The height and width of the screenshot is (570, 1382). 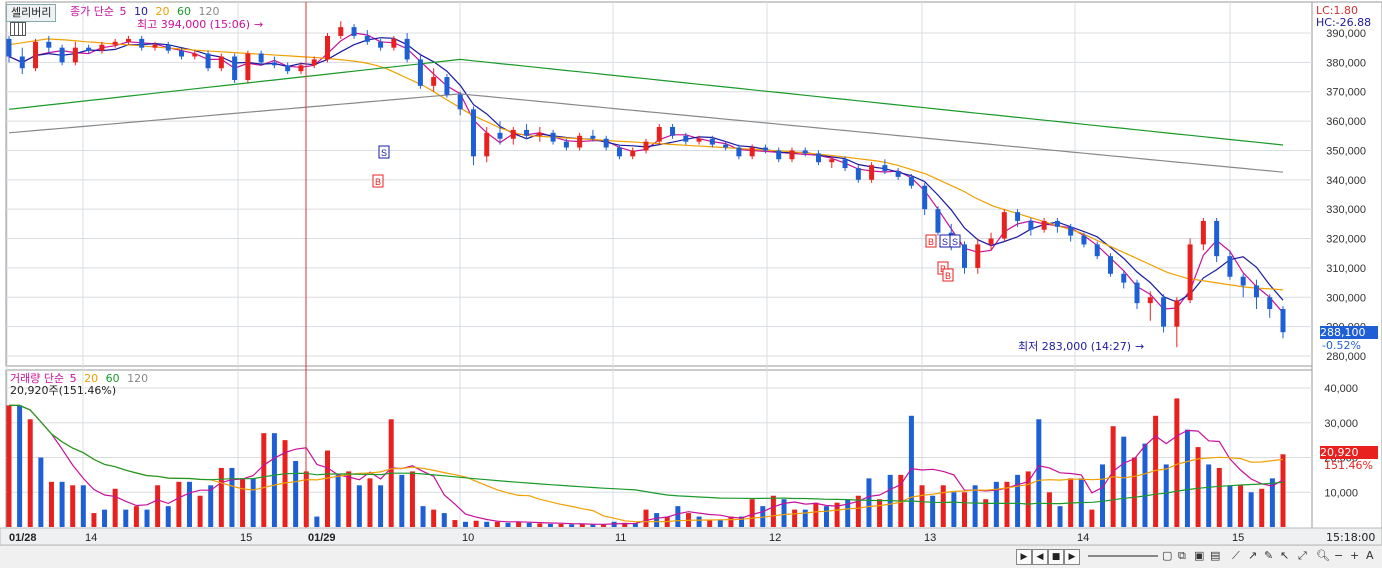 What do you see at coordinates (1339, 555) in the screenshot?
I see `zoom-out-icon: −` at bounding box center [1339, 555].